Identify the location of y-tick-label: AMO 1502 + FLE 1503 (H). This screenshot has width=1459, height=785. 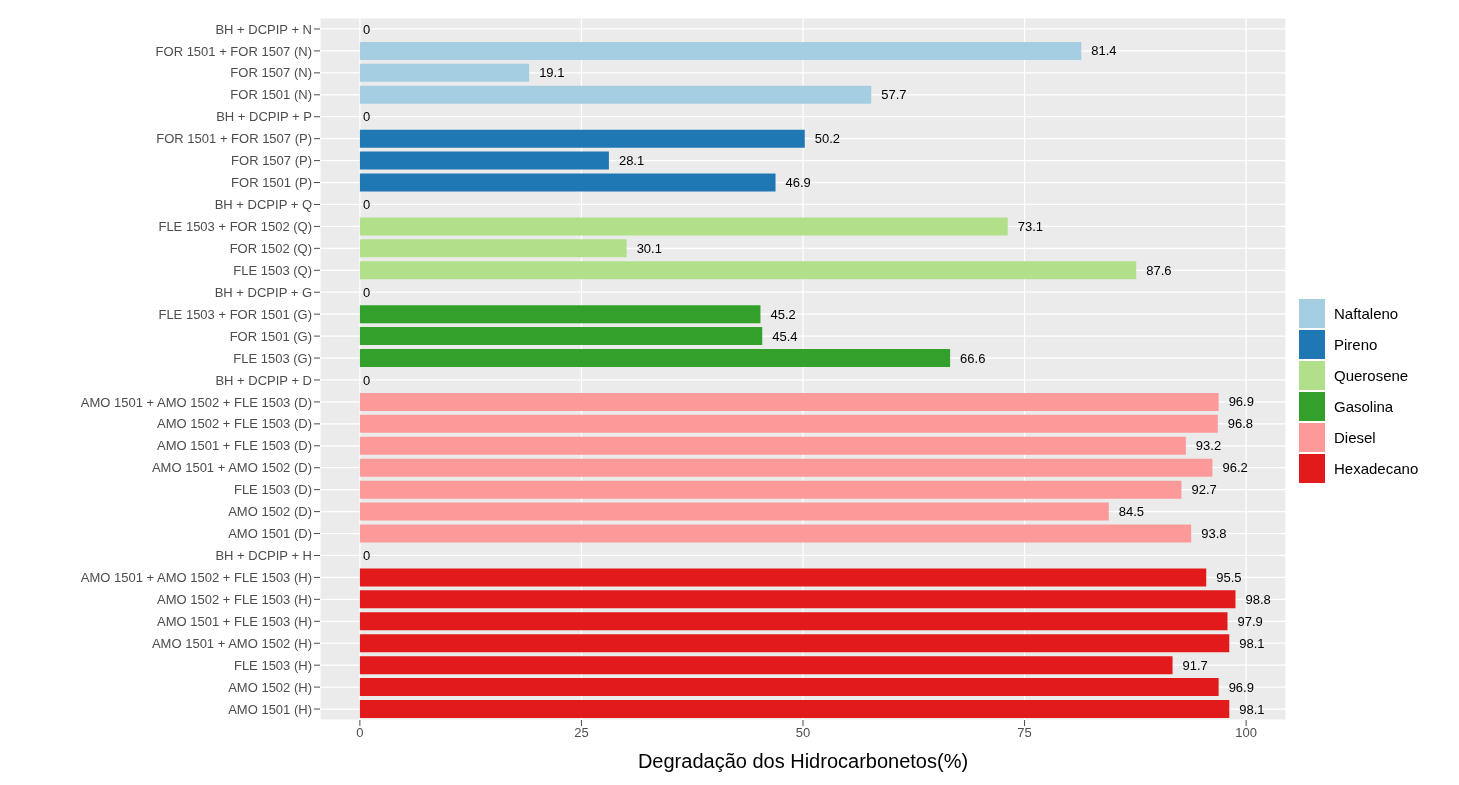
(234, 599).